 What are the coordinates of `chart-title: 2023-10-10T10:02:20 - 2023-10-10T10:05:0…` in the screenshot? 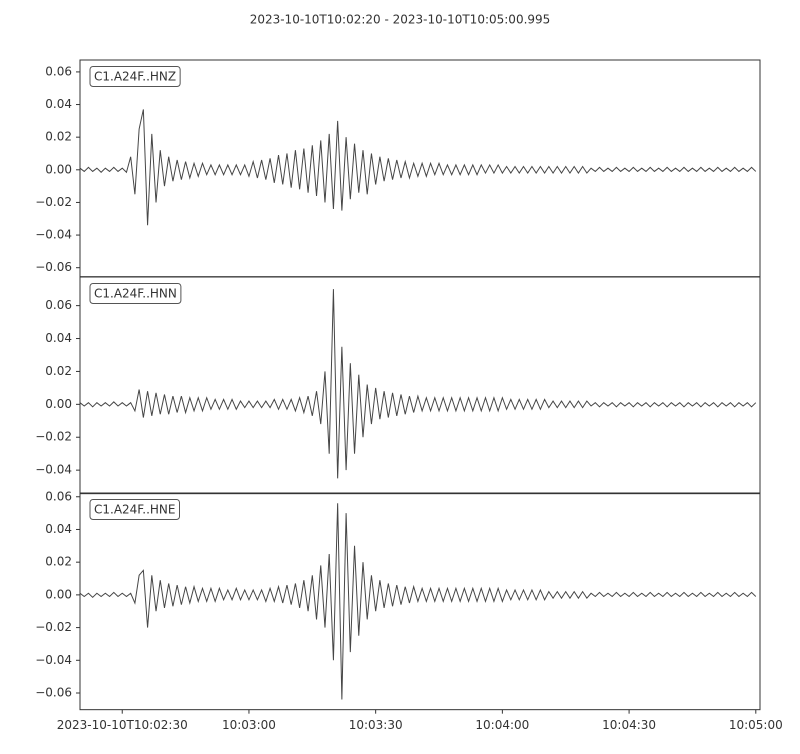 It's located at (400, 20).